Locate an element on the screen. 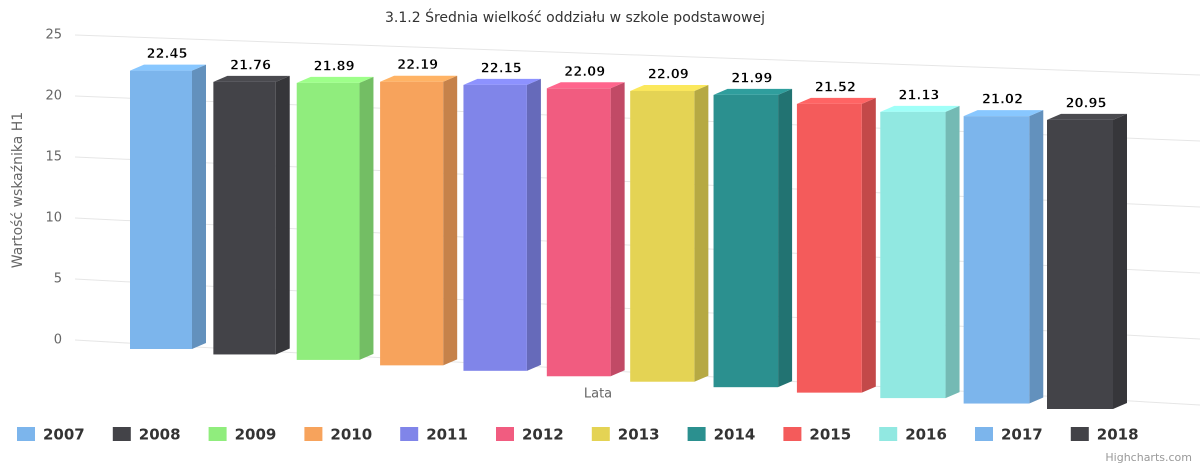 Image resolution: width=1202 pixels, height=468 pixels. data-label: 21.89 is located at coordinates (334, 66).